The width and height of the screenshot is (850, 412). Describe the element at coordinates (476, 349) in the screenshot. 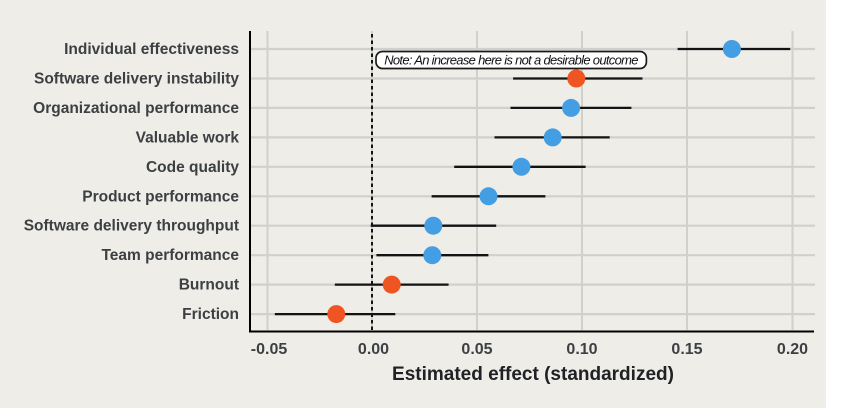

I see `svg-text: 0.05` at that location.